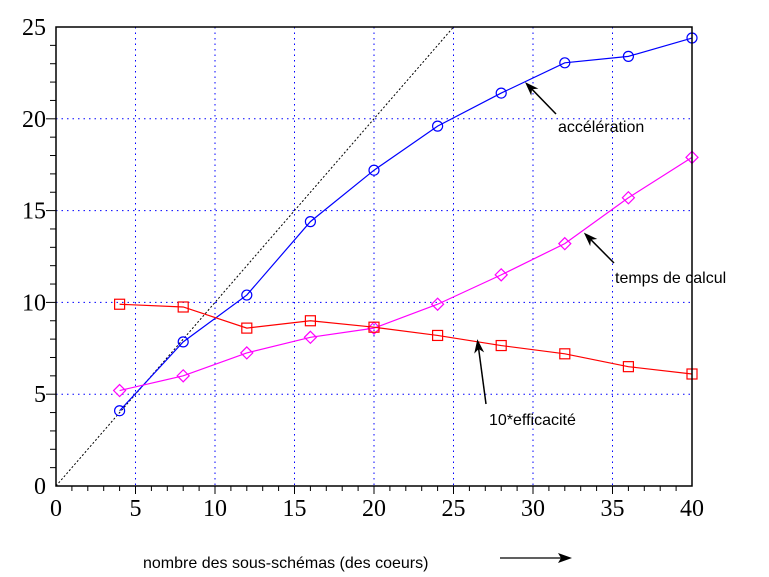 Image resolution: width=769 pixels, height=577 pixels. What do you see at coordinates (34, 28) in the screenshot?
I see `y-tick-label: 25` at bounding box center [34, 28].